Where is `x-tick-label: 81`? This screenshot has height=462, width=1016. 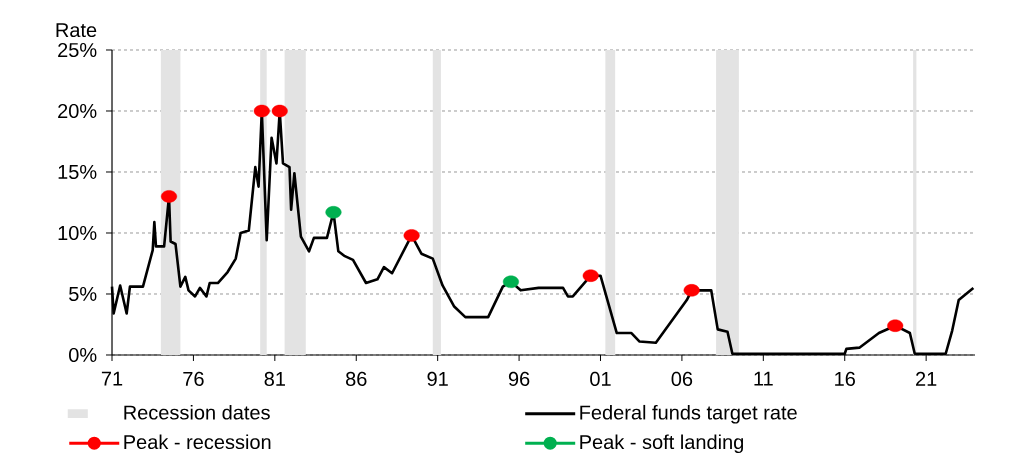
x-tick-label: 81 is located at coordinates (274, 379).